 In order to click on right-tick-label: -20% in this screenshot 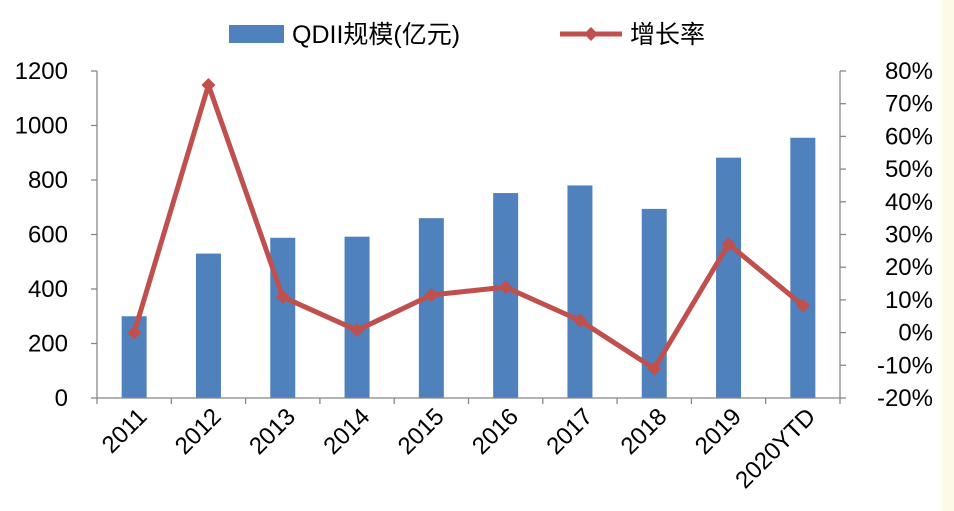, I will do `click(905, 398)`.